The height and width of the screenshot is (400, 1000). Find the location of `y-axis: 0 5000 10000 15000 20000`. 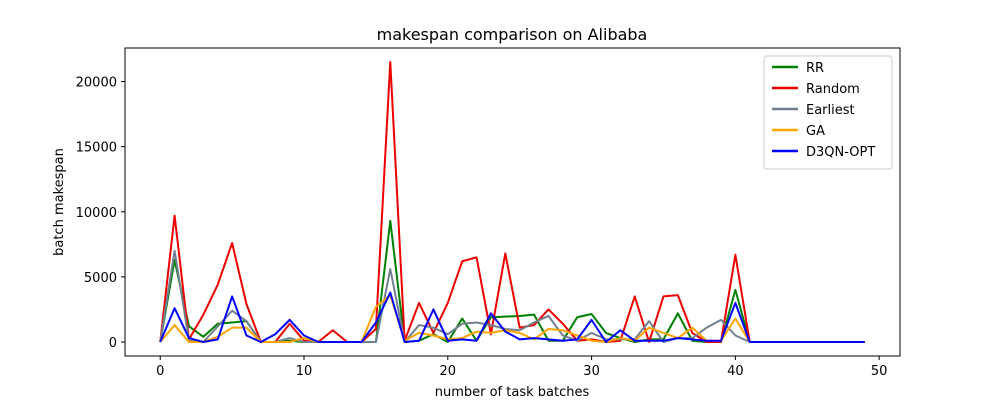

y-axis: 0 5000 10000 15000 20000 is located at coordinates (100, 213).